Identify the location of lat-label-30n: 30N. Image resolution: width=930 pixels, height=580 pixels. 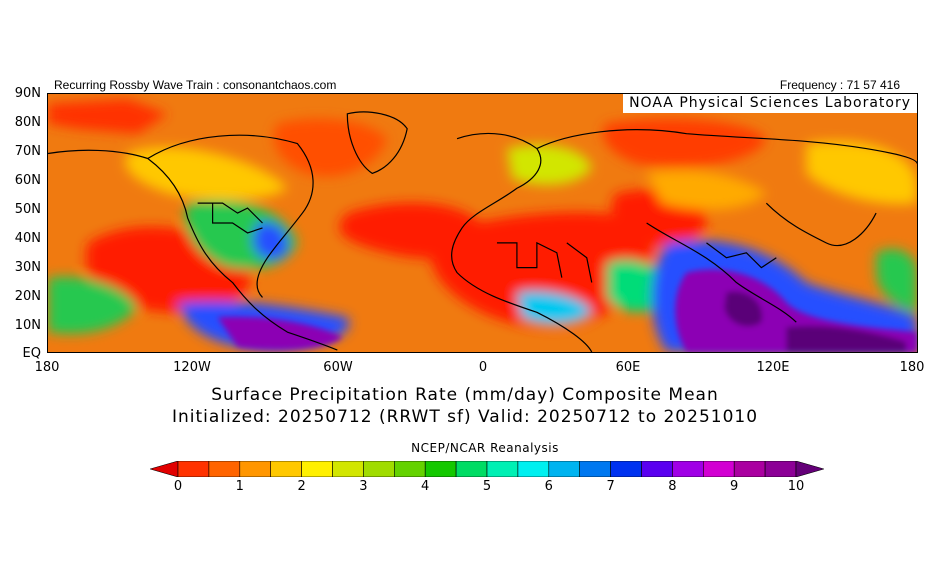
(27, 267).